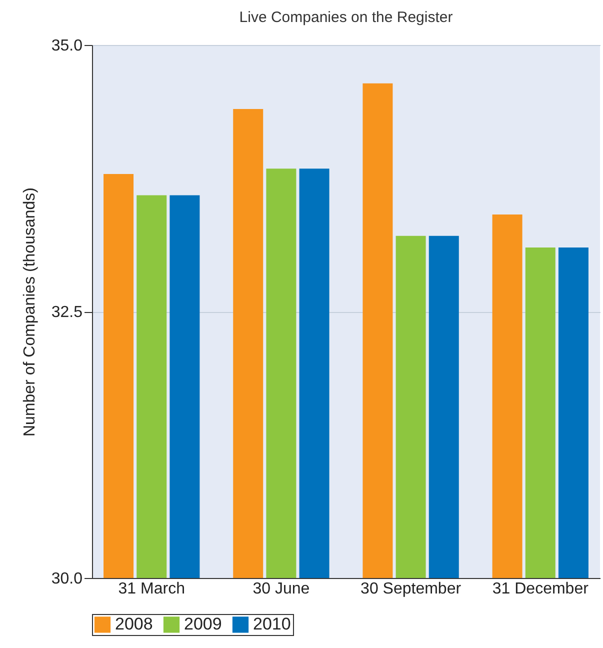 This screenshot has height=648, width=603. Describe the element at coordinates (29, 312) in the screenshot. I see `y-axis-title: Number of Companies (thousands)` at that location.